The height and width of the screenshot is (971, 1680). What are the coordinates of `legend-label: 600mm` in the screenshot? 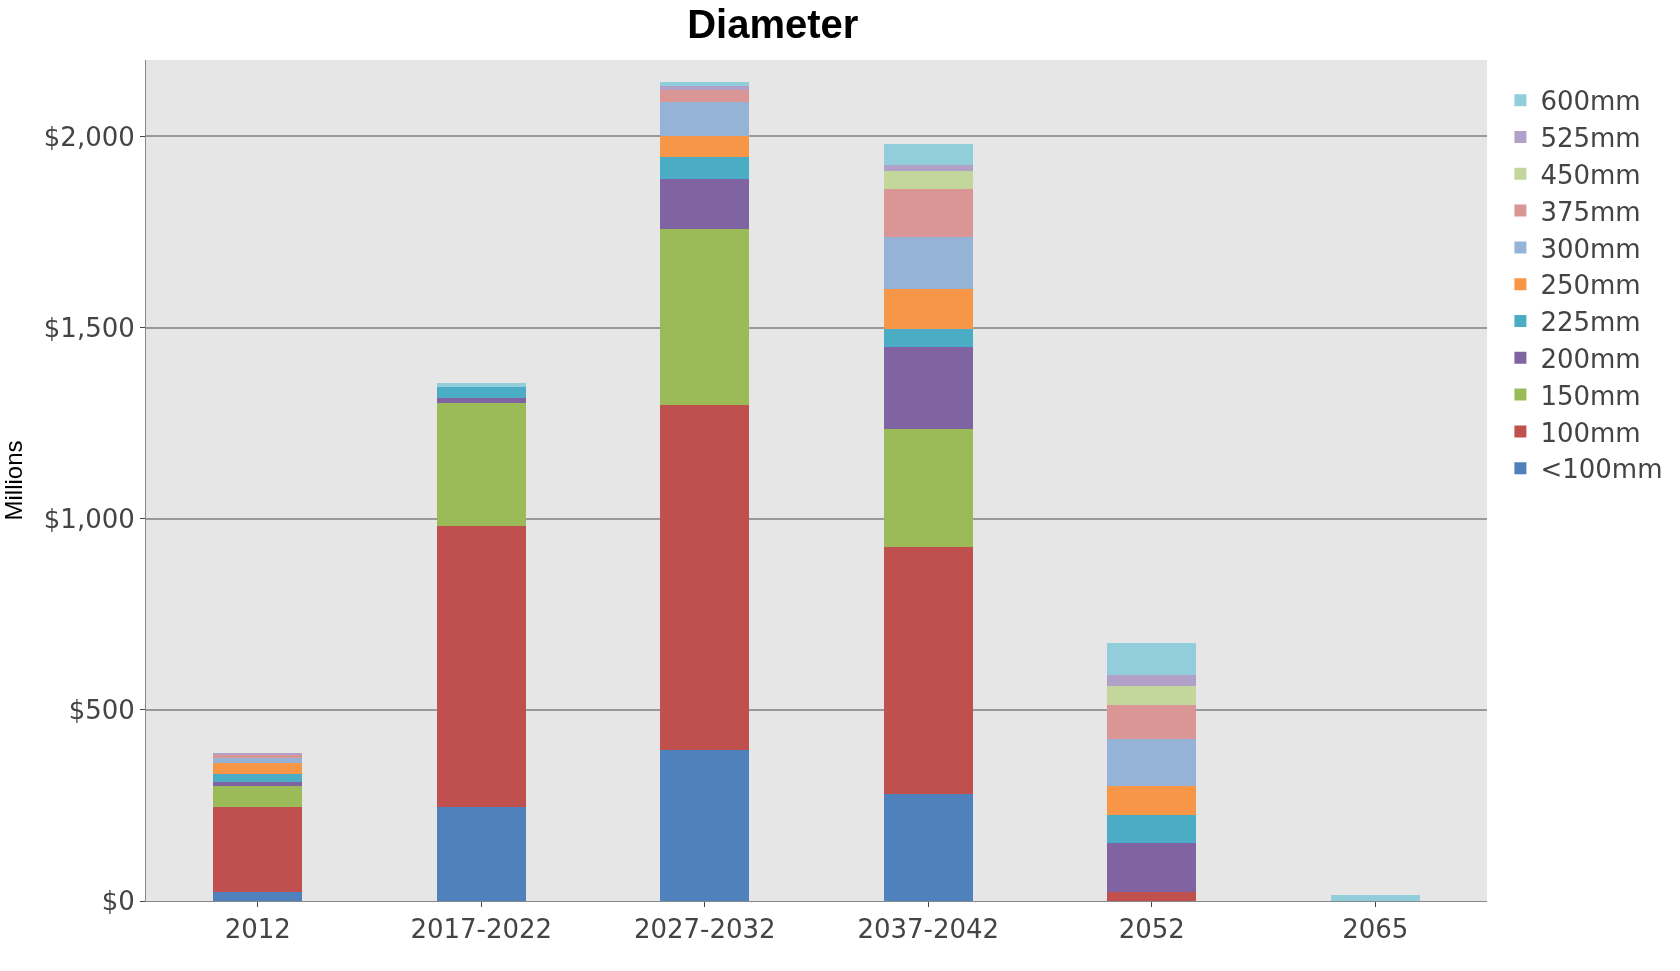 It's located at (1590, 101).